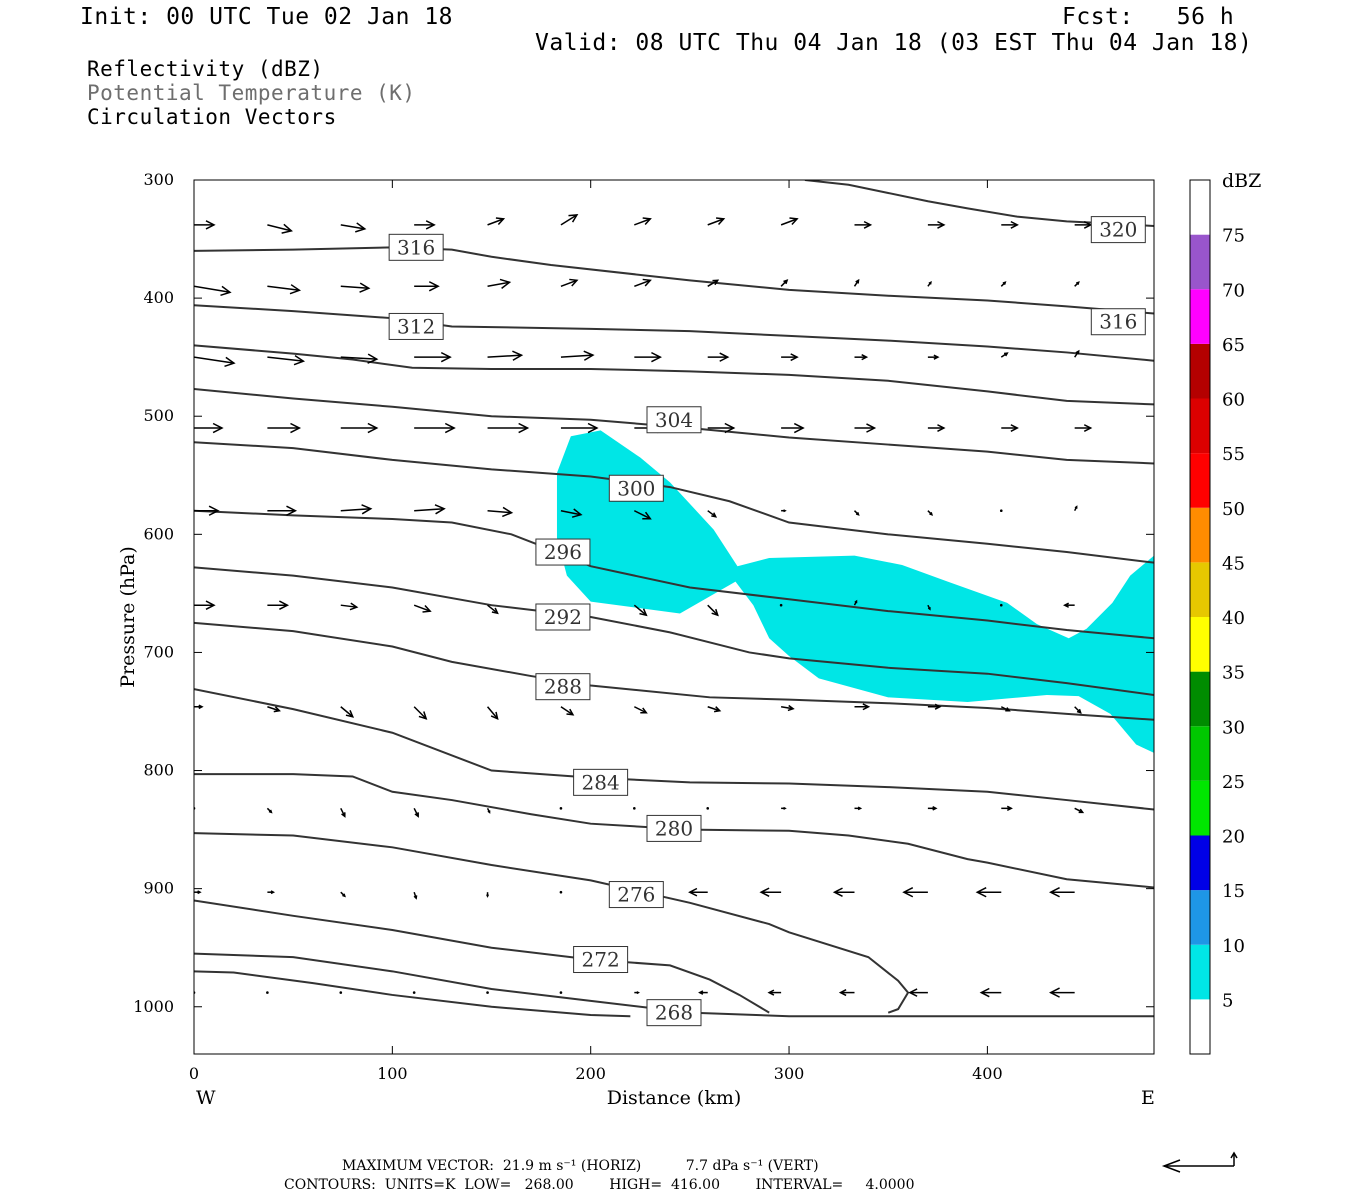  What do you see at coordinates (636, 895) in the screenshot?
I see `svg-text: 276` at bounding box center [636, 895].